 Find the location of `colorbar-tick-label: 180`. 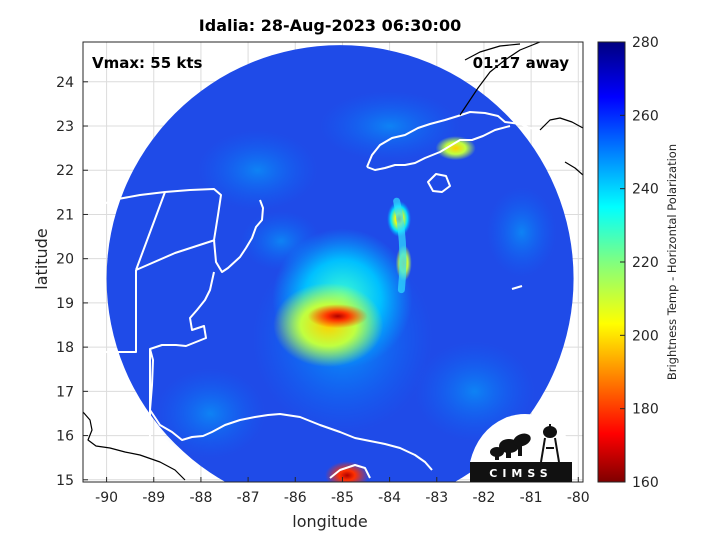

colorbar-tick-label: 180 is located at coordinates (645, 410).